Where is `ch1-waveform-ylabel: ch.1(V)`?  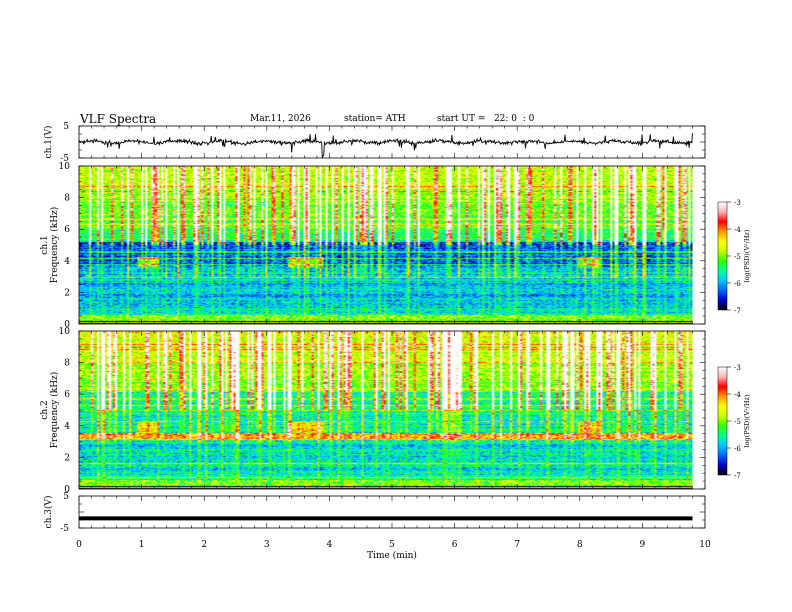
ch1-waveform-ylabel: ch.1(V) is located at coordinates (48, 142).